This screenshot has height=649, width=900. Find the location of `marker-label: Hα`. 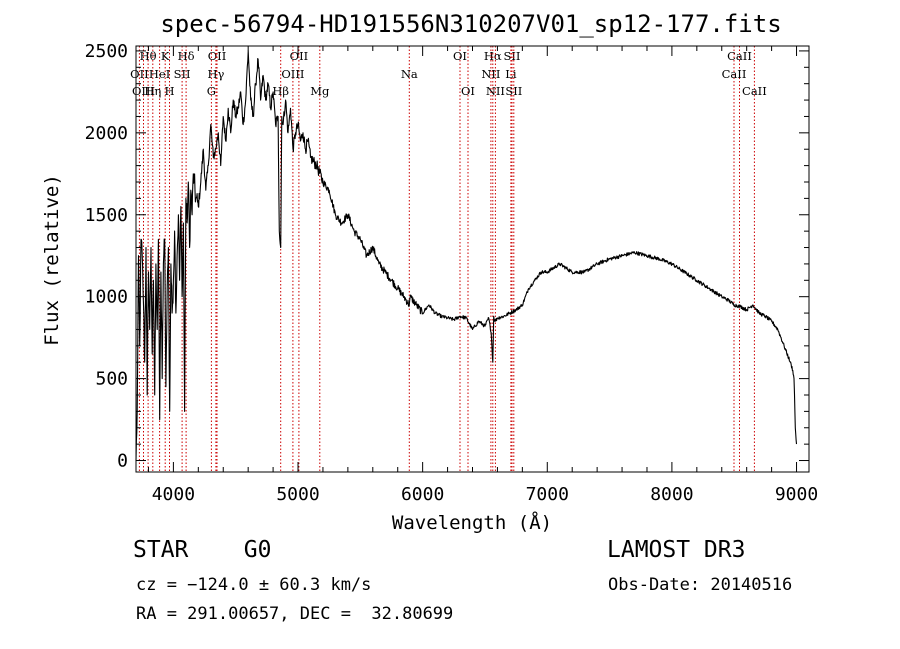

marker-label: Hα is located at coordinates (493, 56).